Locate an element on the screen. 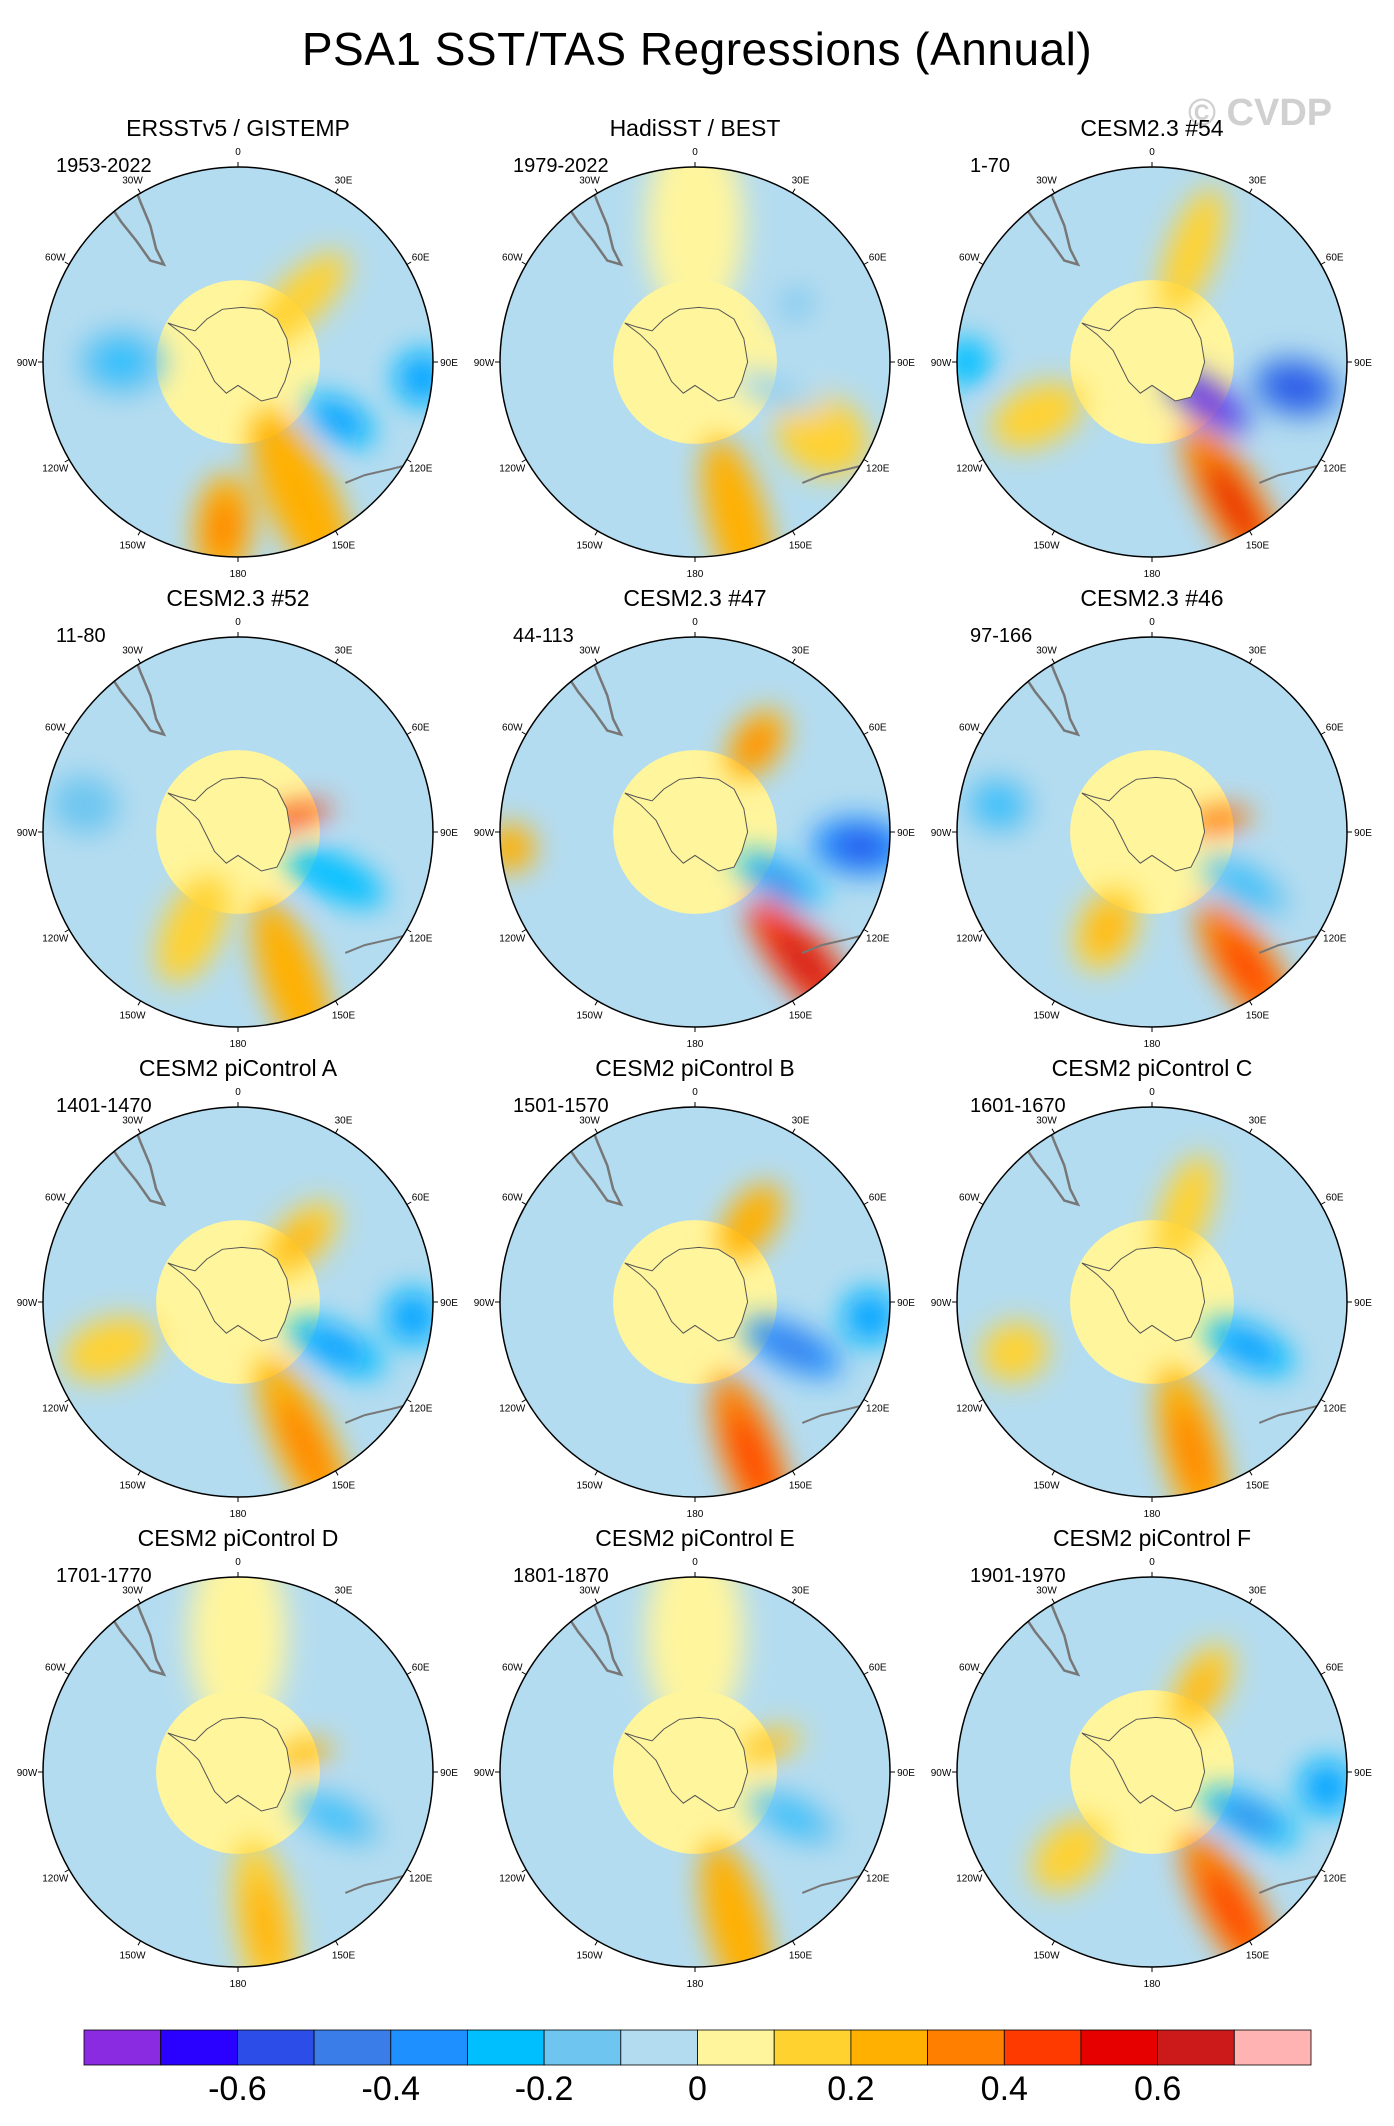 This screenshot has width=1394, height=2126. panel-period: 1901-1970 is located at coordinates (1018, 1576).